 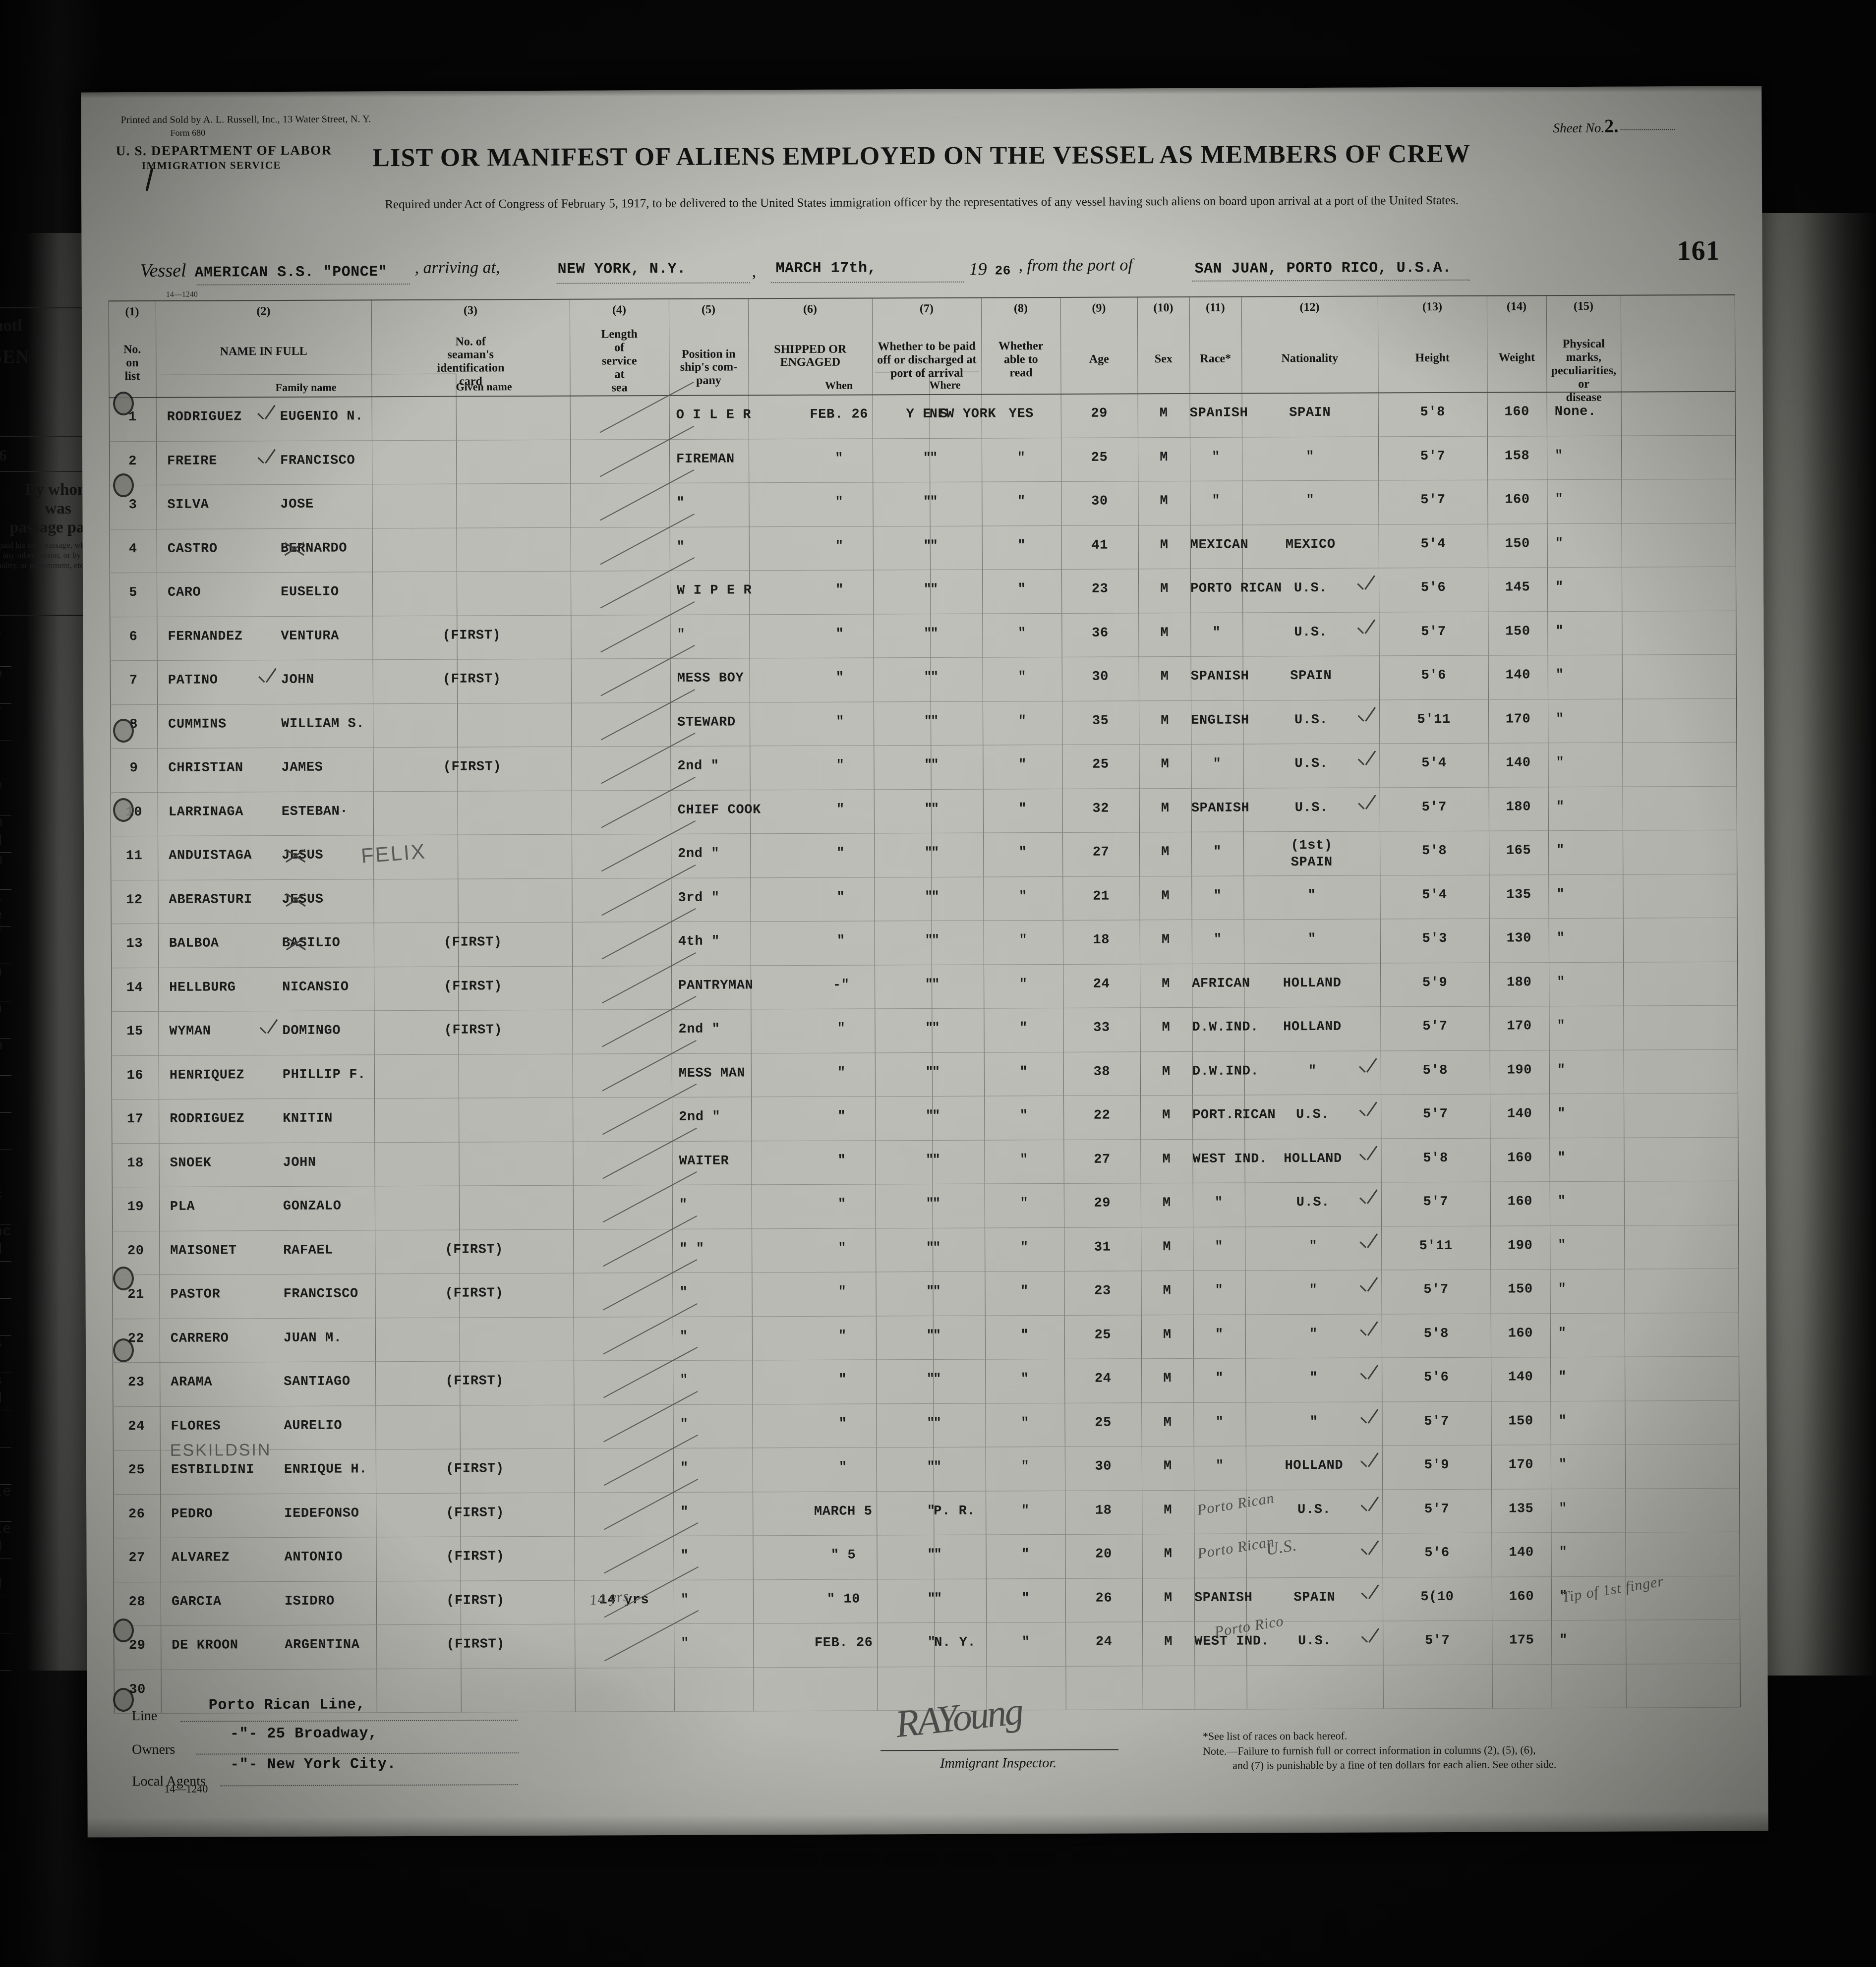 What do you see at coordinates (186, 1789) in the screenshot?
I see `footer-form-code: 14—1240` at bounding box center [186, 1789].